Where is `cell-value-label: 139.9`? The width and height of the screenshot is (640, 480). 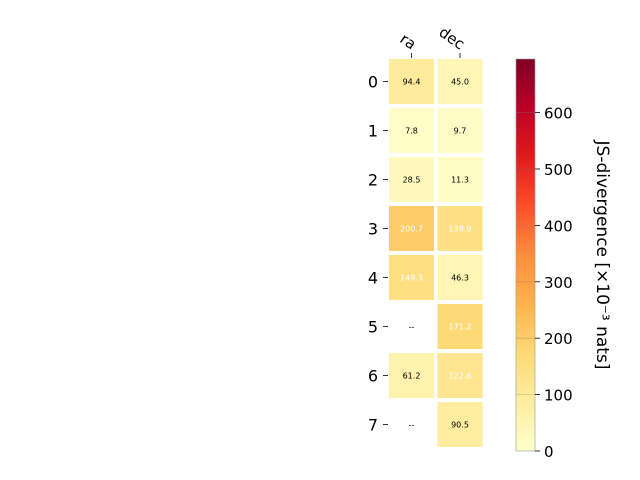 cell-value-label: 139.9 is located at coordinates (460, 229).